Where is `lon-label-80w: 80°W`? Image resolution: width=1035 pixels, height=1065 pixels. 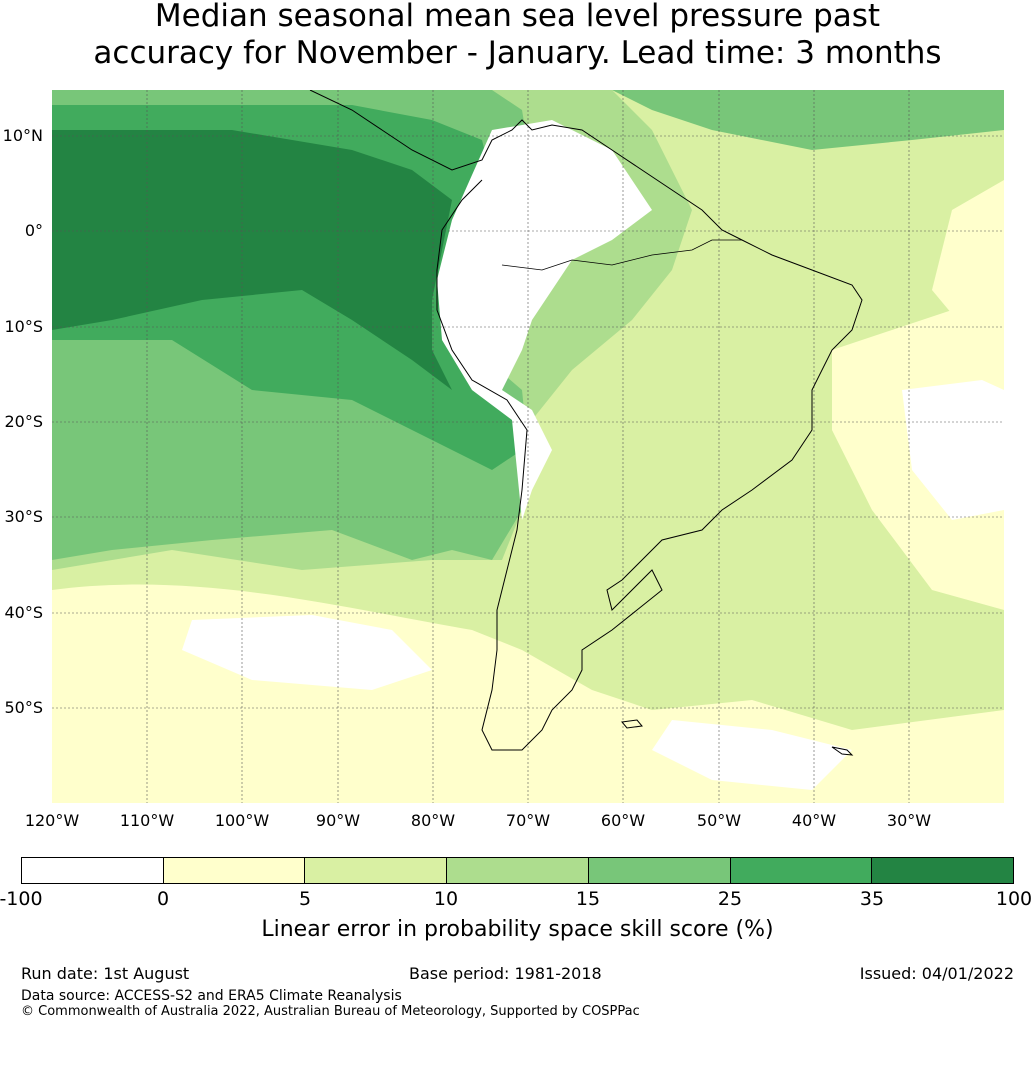 lon-label-80w: 80°W is located at coordinates (433, 820).